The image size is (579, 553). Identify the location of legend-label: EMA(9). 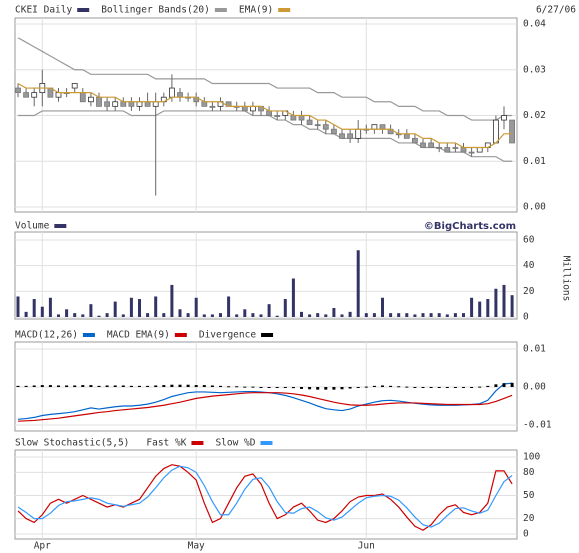
(256, 10).